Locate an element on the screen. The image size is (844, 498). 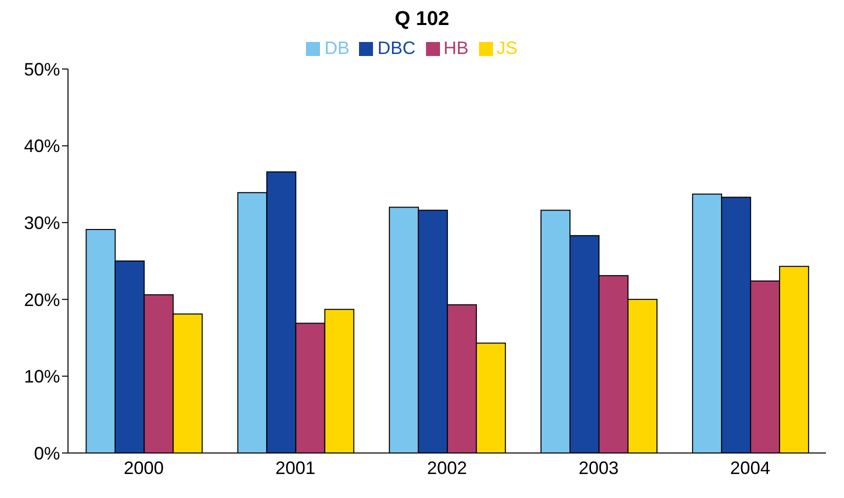
x-tick-label: 2000 is located at coordinates (144, 468).